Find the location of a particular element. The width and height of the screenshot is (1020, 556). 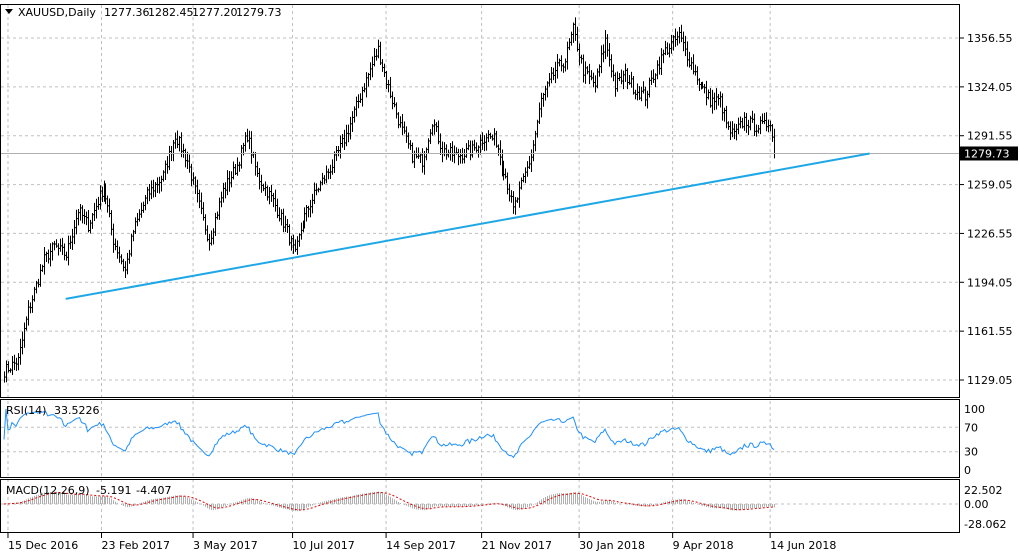

macd-label: MACD(12,26,9) is located at coordinates (48, 490).